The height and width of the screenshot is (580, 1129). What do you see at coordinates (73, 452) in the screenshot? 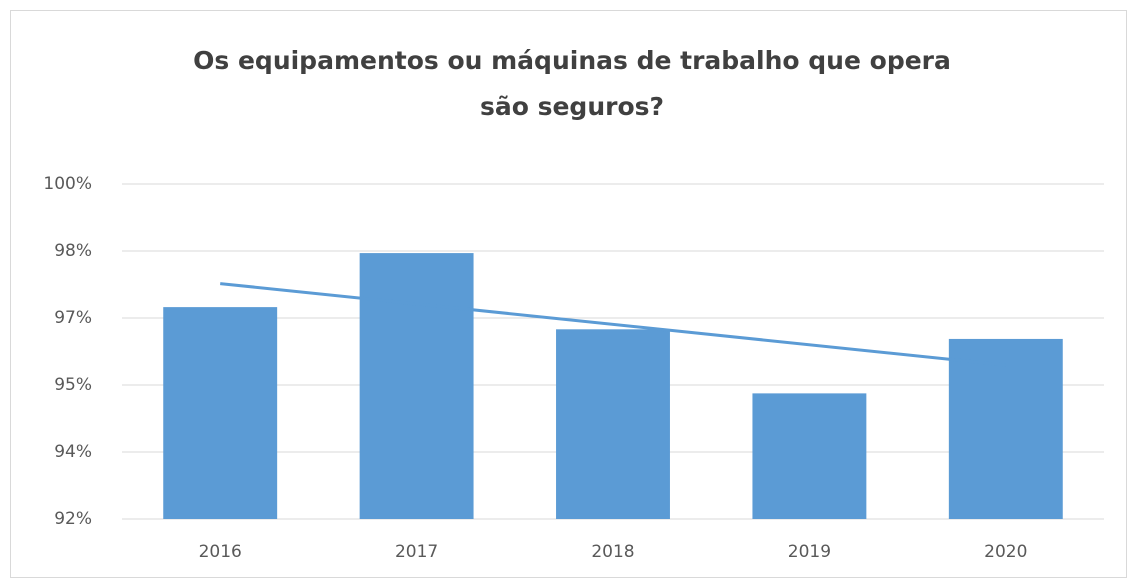
I see `y-tick-label: 94%` at bounding box center [73, 452].